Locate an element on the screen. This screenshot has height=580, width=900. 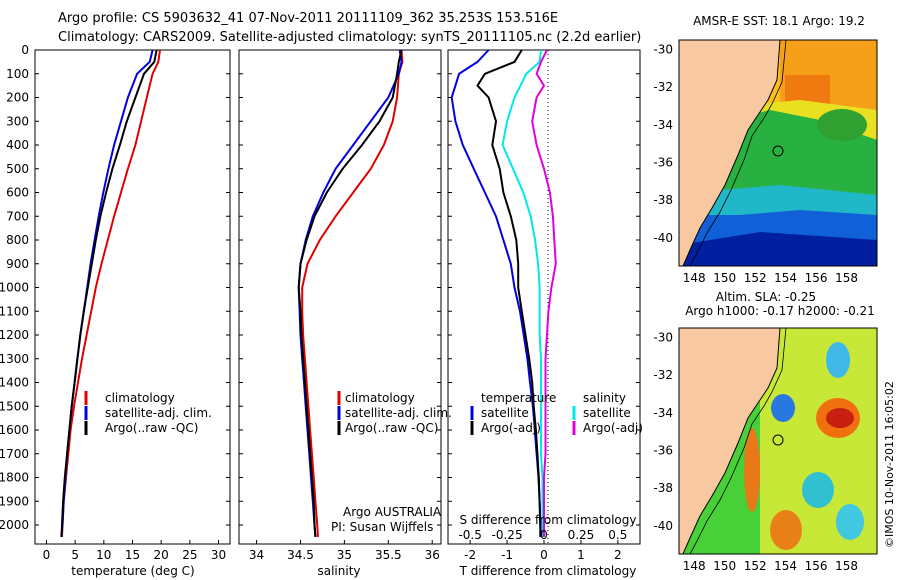
depth-tick-label: 1700 is located at coordinates (14, 454).